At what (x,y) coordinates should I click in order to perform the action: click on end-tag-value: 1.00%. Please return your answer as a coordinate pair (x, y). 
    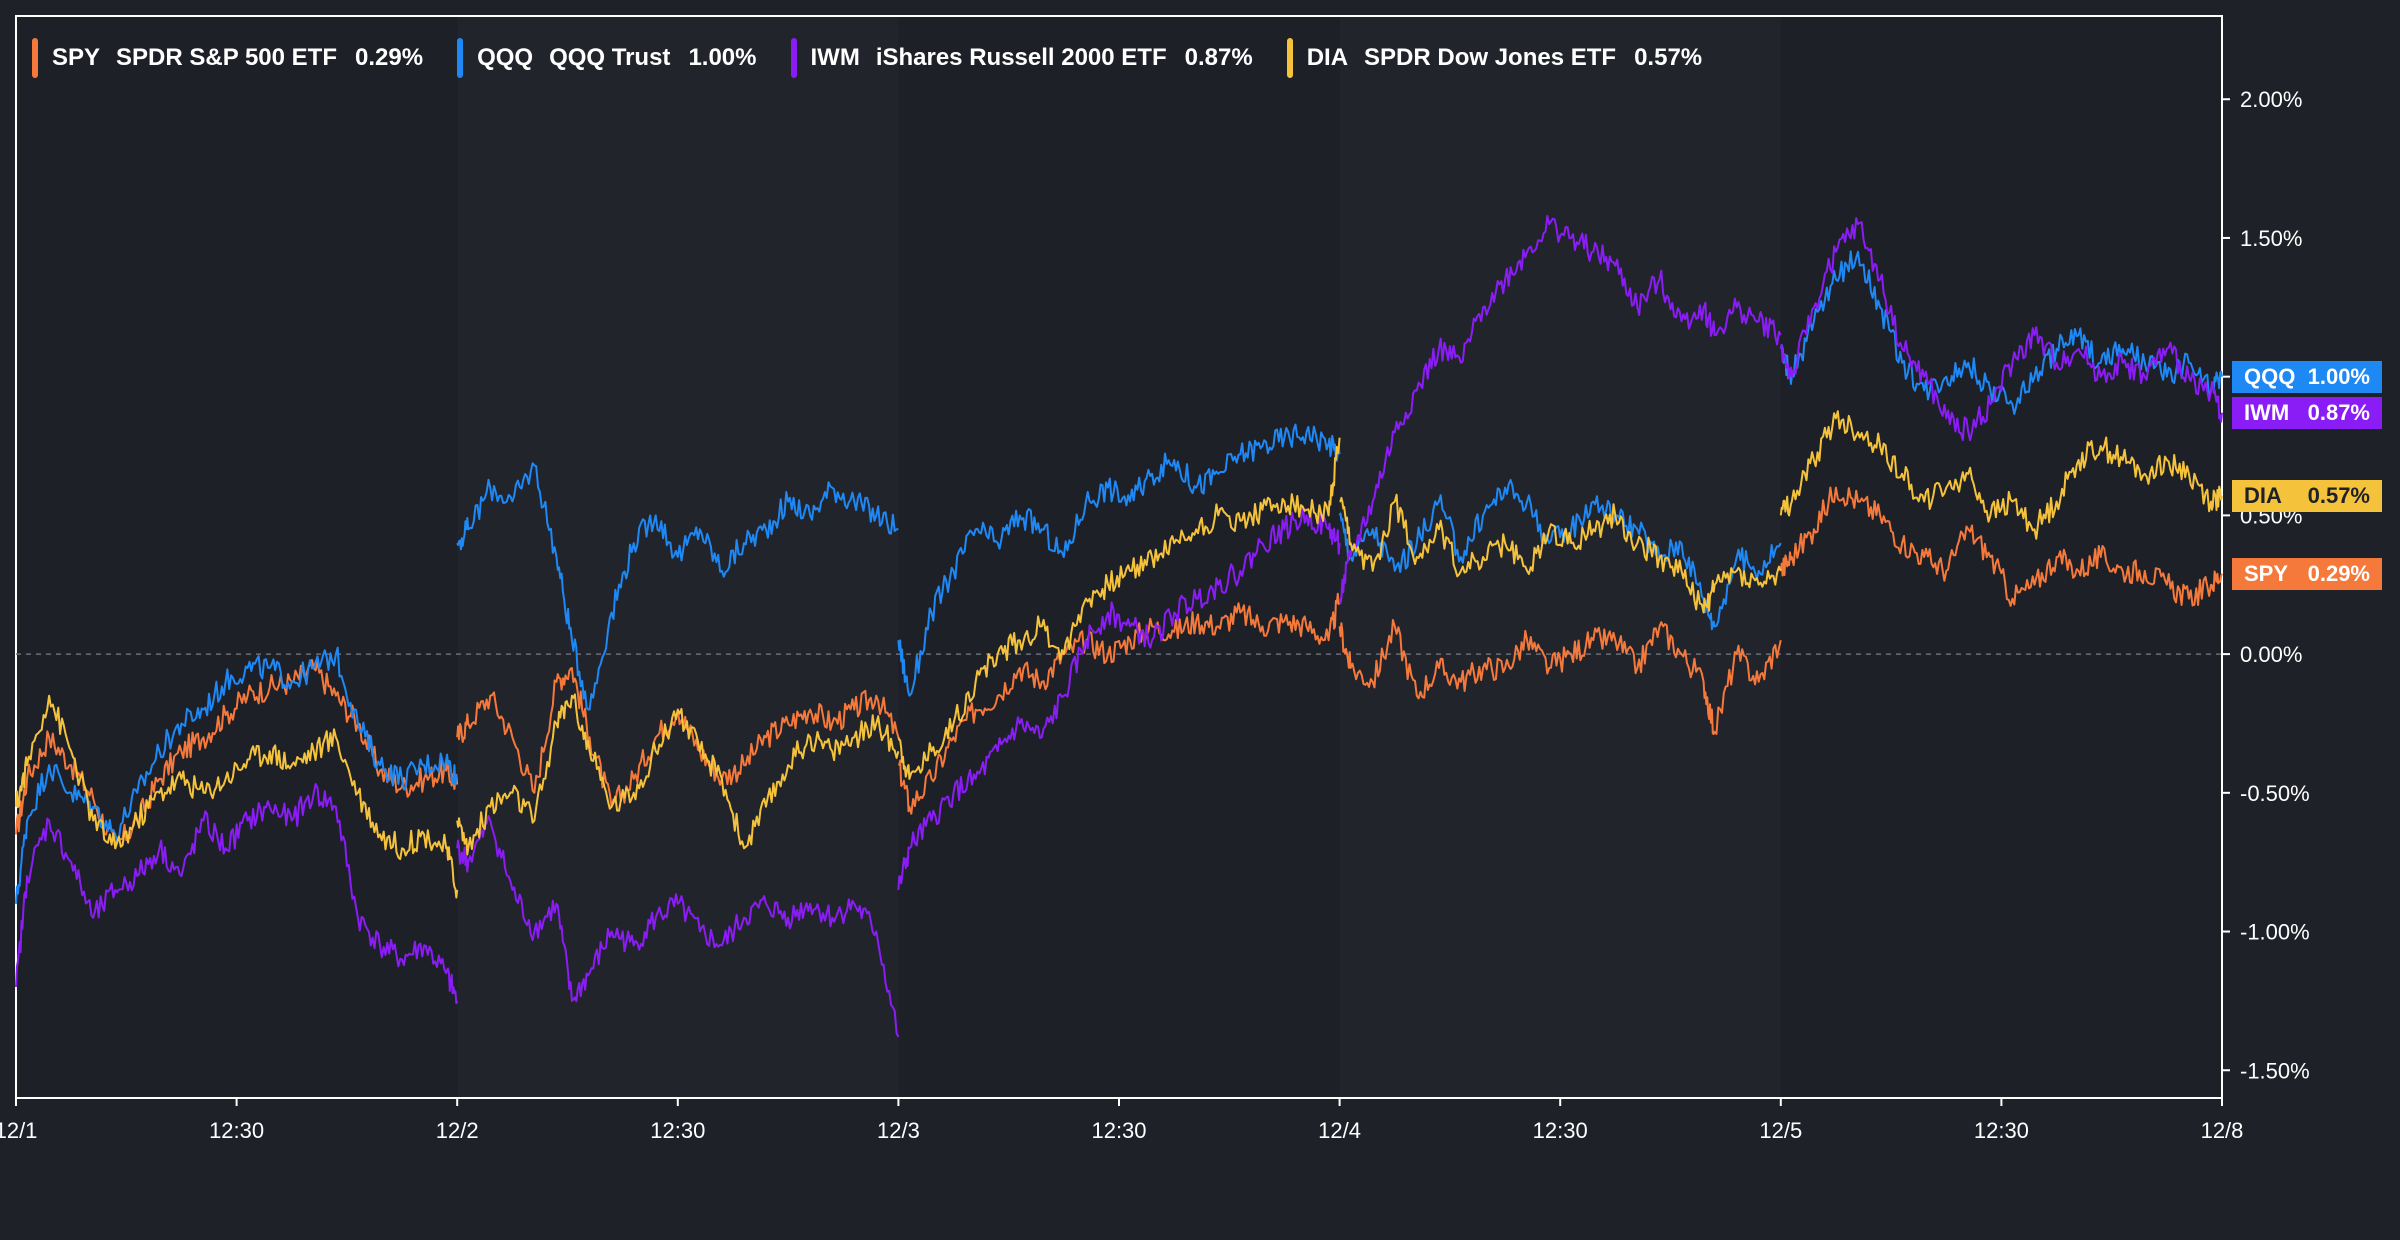
    Looking at the image, I should click on (2338, 376).